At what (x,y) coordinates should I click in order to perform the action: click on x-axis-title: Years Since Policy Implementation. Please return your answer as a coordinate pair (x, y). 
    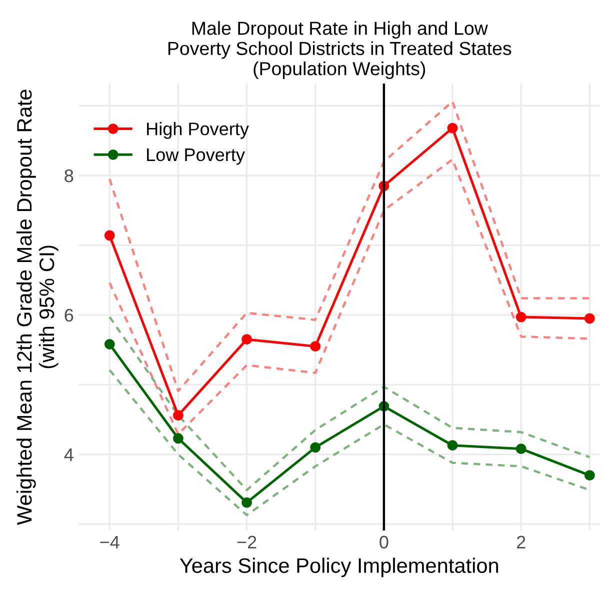
    Looking at the image, I should click on (339, 568).